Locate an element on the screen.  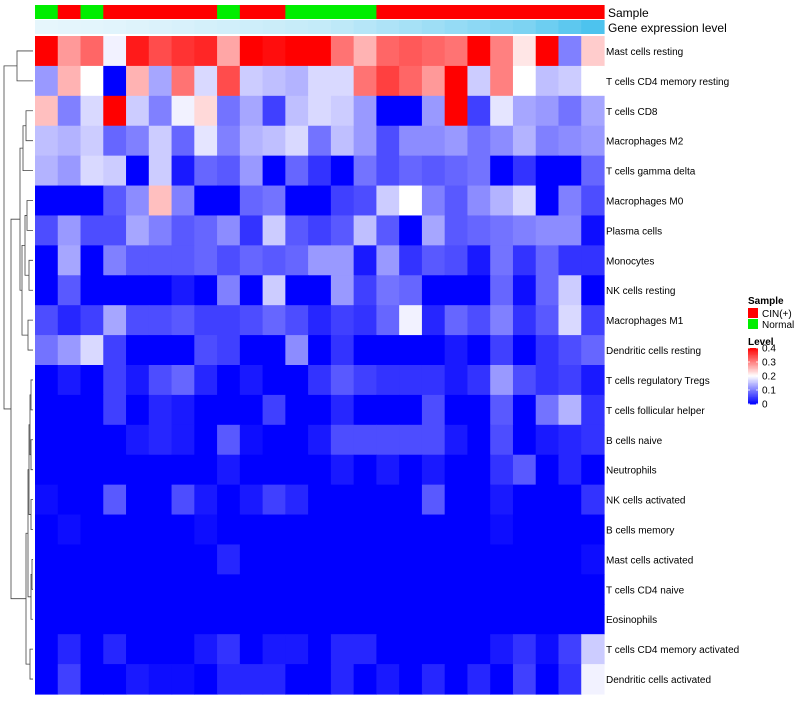
dendrogram-branch is located at coordinates (24, 66).